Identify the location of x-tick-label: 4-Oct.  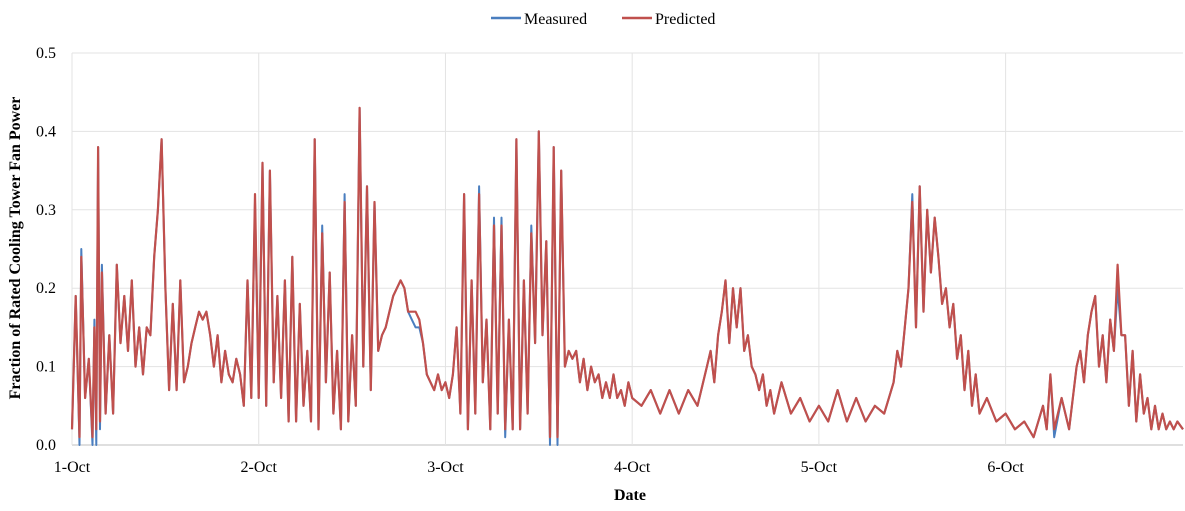
(632, 467).